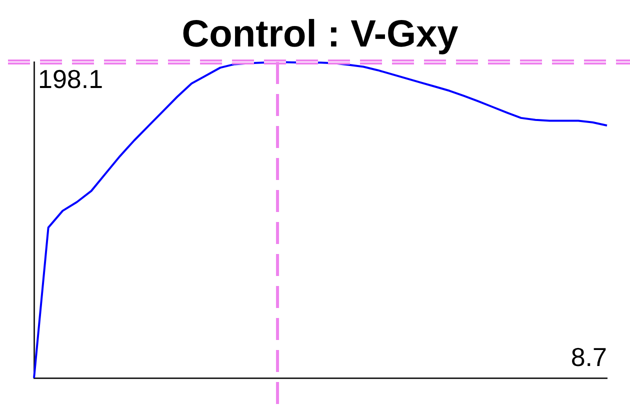 The width and height of the screenshot is (630, 407). What do you see at coordinates (588, 357) in the screenshot?
I see `annotation: 8.7` at bounding box center [588, 357].